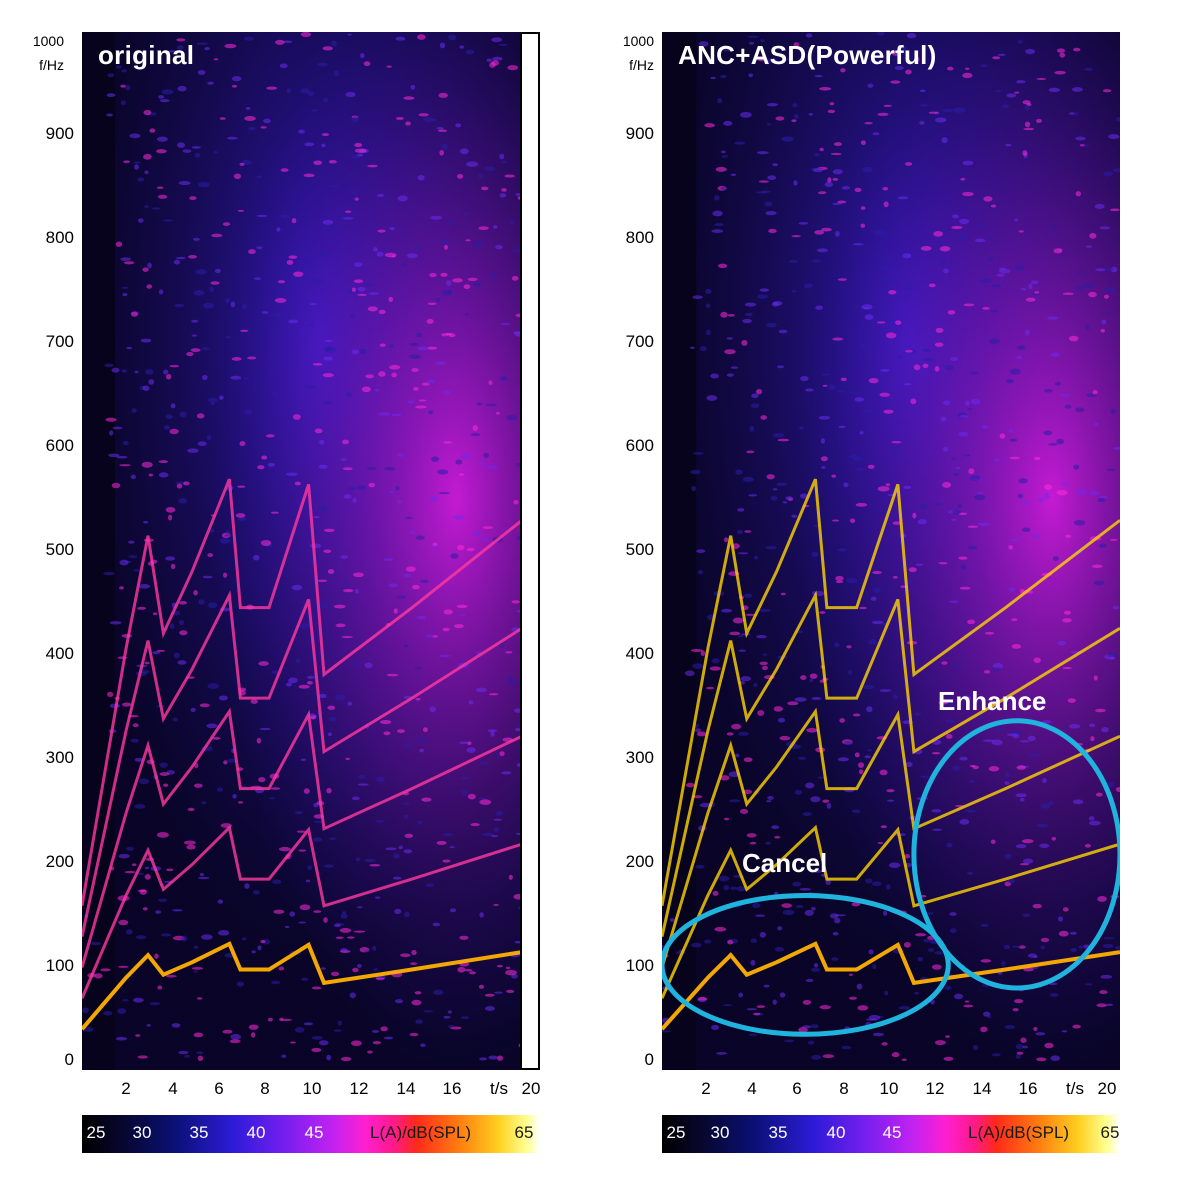 The height and width of the screenshot is (1194, 1200). I want to click on panel-title: ANC+ASD(Powerful), so click(807, 55).